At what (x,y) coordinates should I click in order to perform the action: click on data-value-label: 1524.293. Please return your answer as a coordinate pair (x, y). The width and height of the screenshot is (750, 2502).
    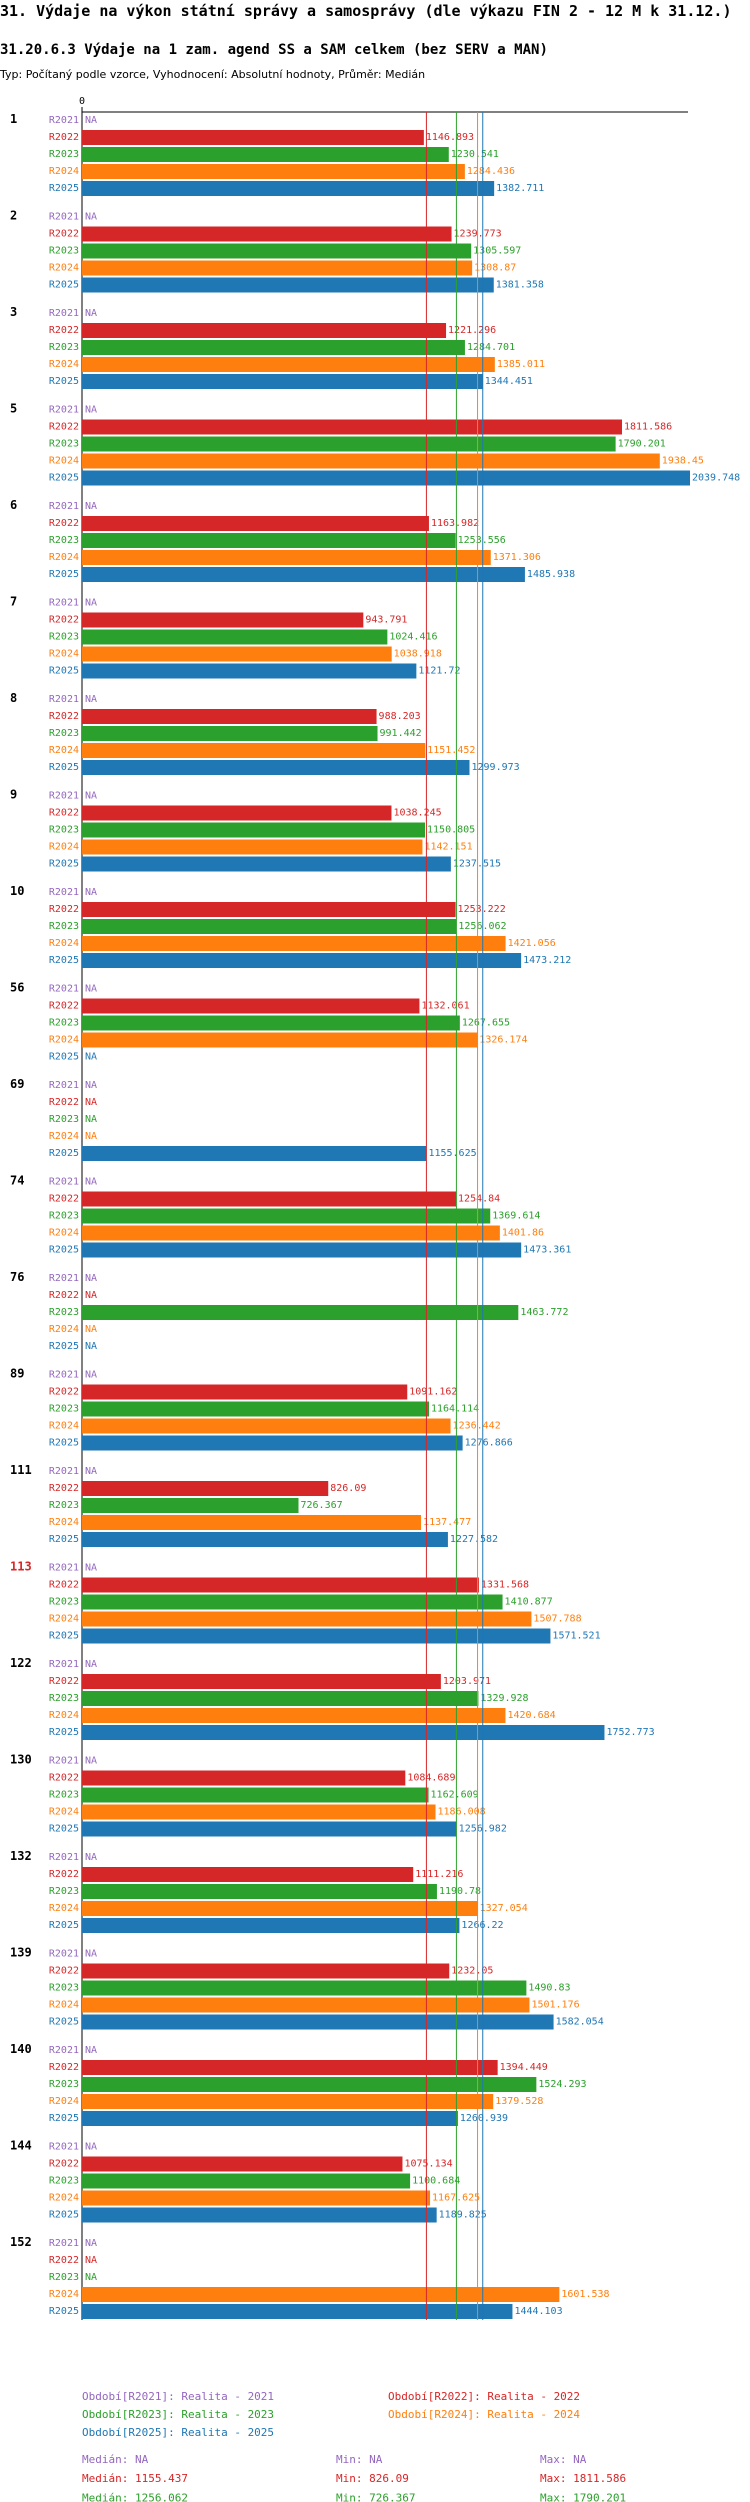
    Looking at the image, I should click on (562, 2084).